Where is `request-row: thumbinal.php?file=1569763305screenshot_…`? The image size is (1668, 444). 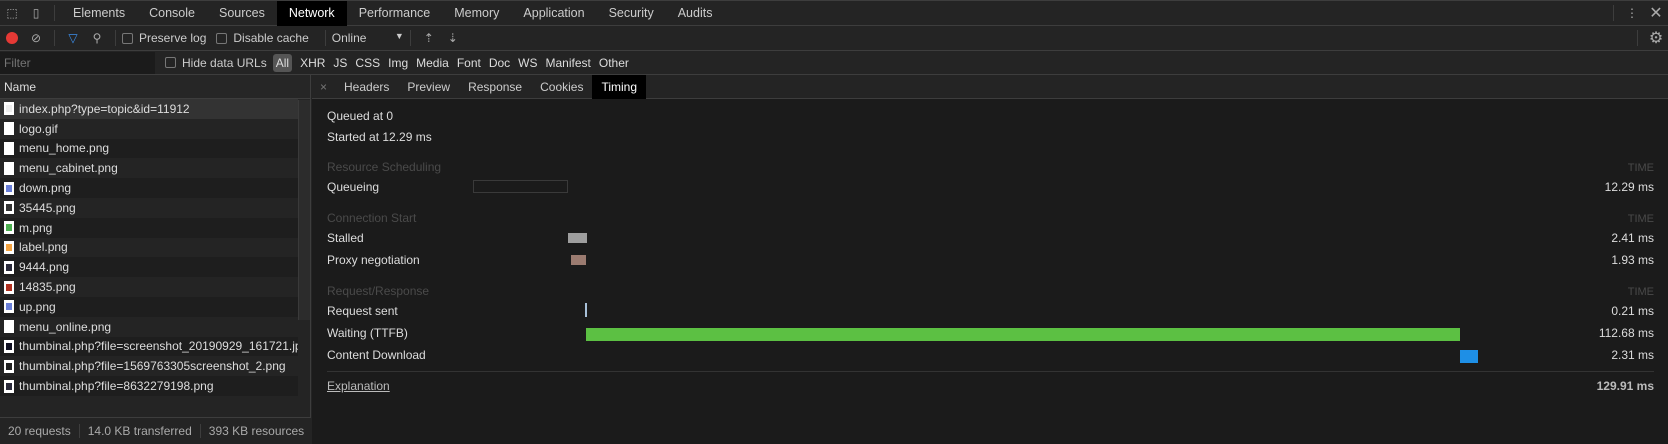 request-row: thumbinal.php?file=1569763305screenshot_… is located at coordinates (149, 366).